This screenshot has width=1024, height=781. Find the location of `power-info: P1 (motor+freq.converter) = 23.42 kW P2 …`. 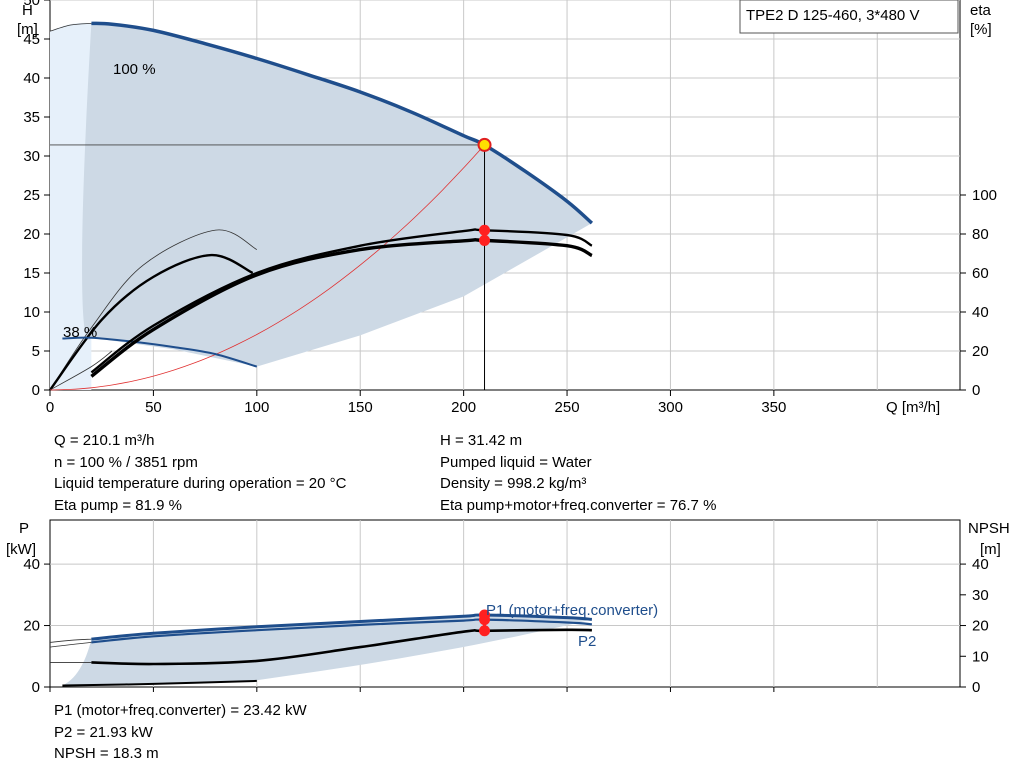

power-info: P1 (motor+freq.converter) = 23.42 kW P2 … is located at coordinates (180, 732).